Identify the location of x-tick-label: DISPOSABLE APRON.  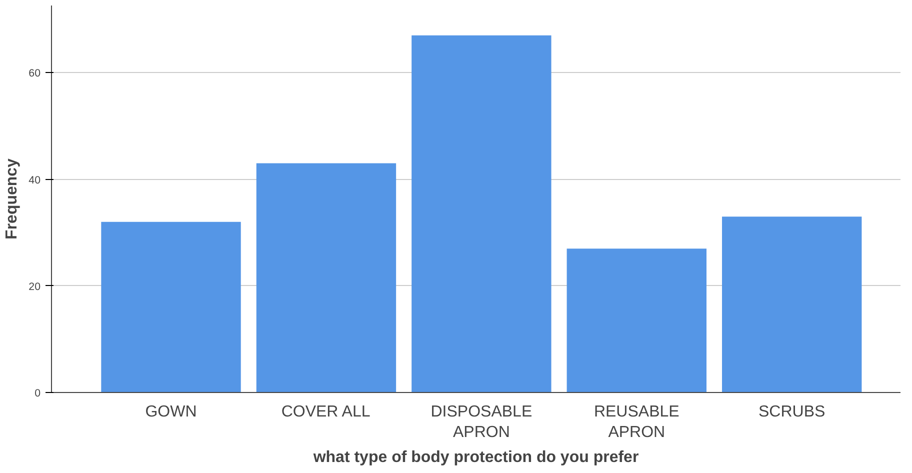
(481, 422).